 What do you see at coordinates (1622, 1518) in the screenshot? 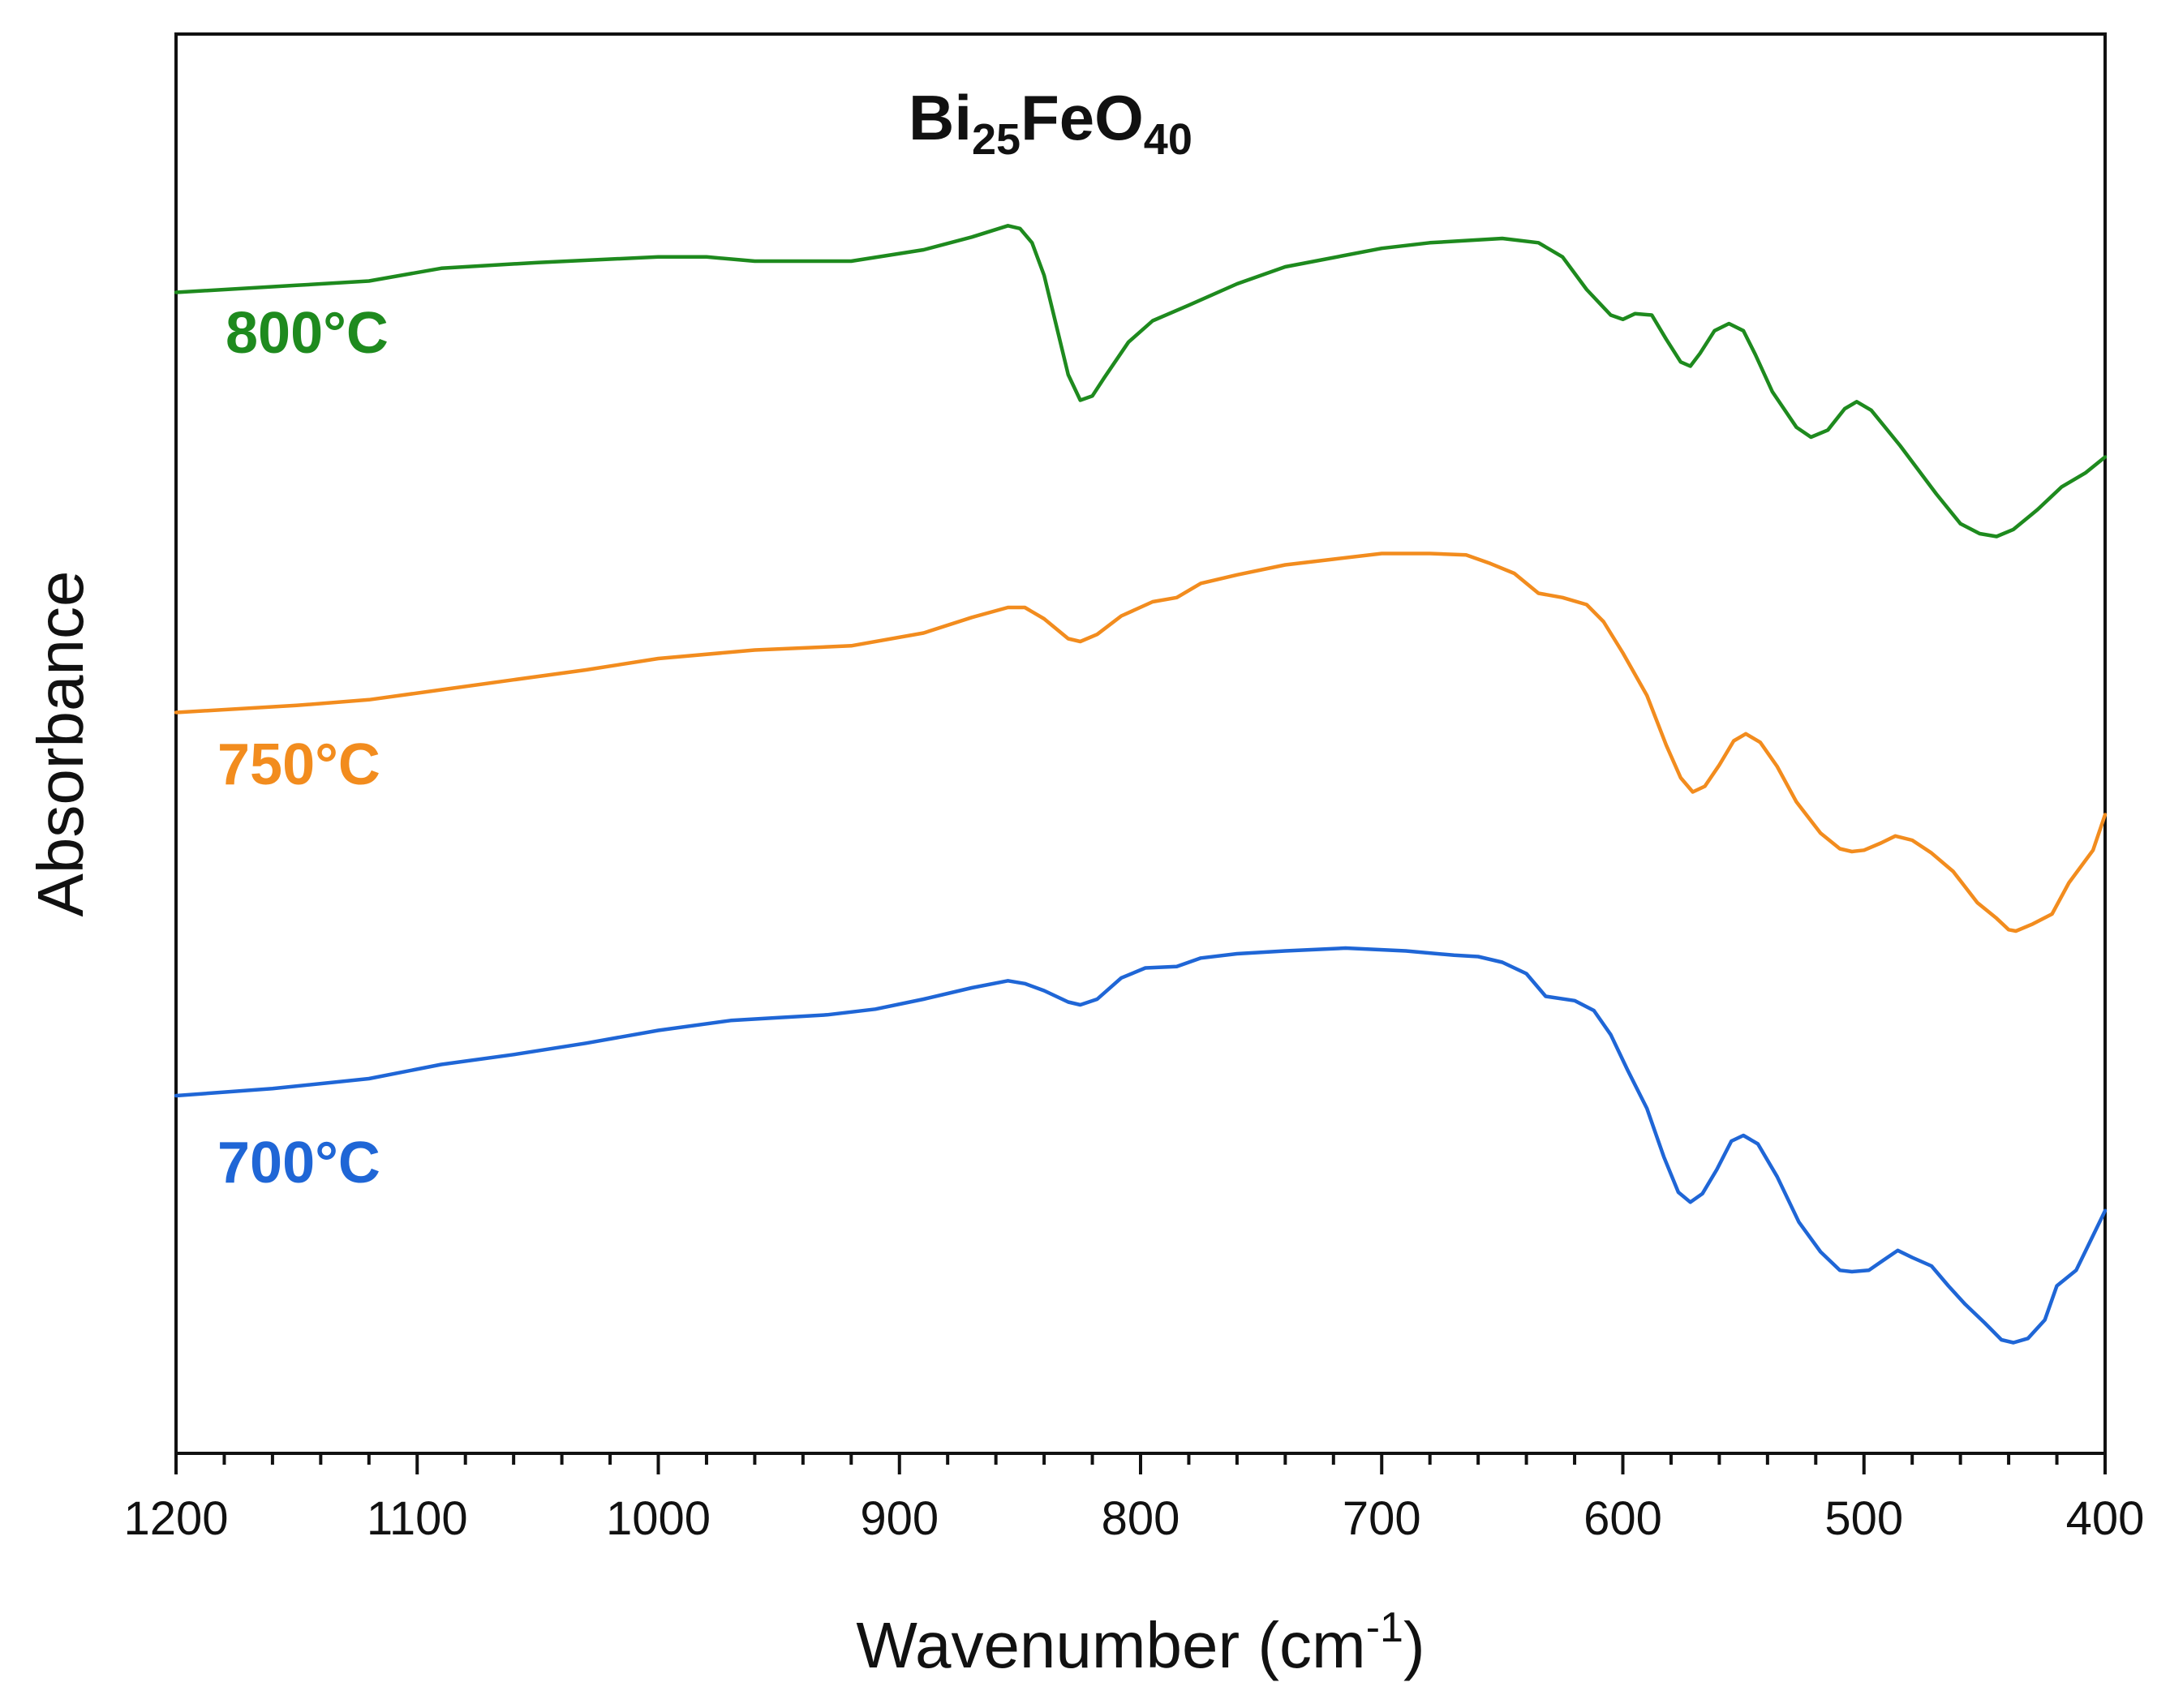
I see `x-tick-label: 600` at bounding box center [1622, 1518].